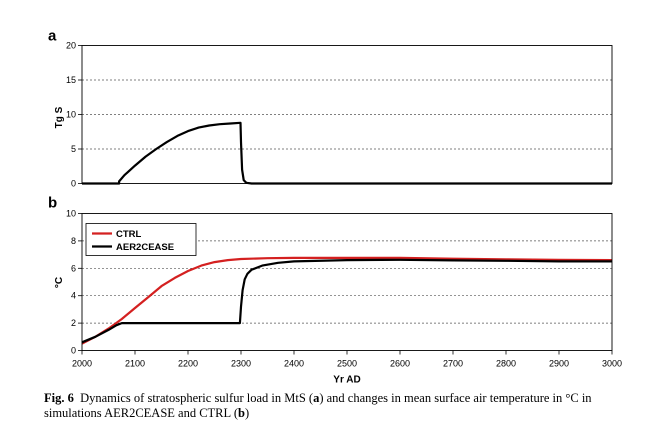  I want to click on legend-ctrl-label: CTRL, so click(129, 234).